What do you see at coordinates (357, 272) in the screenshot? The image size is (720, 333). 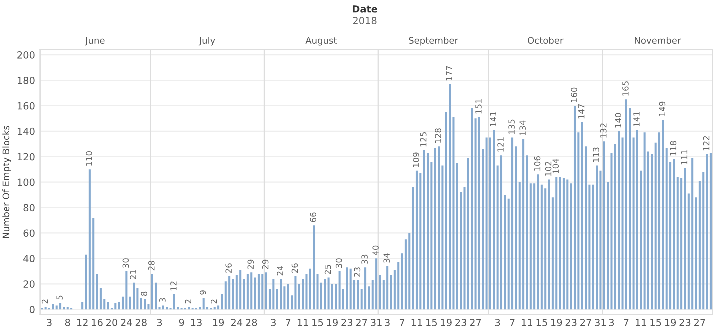 I see `data-label: 23` at bounding box center [357, 272].